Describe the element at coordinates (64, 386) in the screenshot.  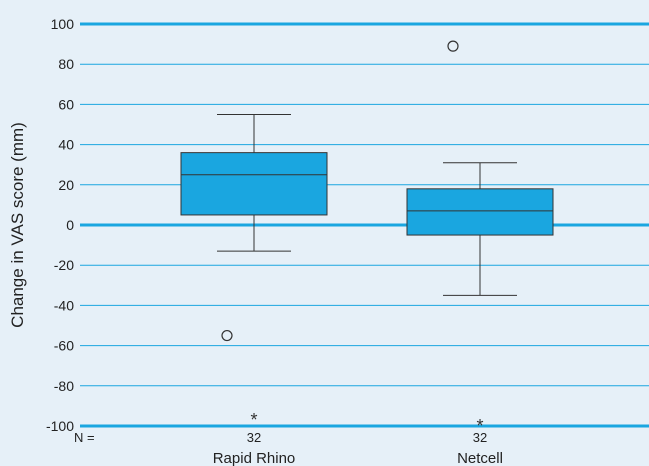
I see `y-tick-label: -80` at that location.